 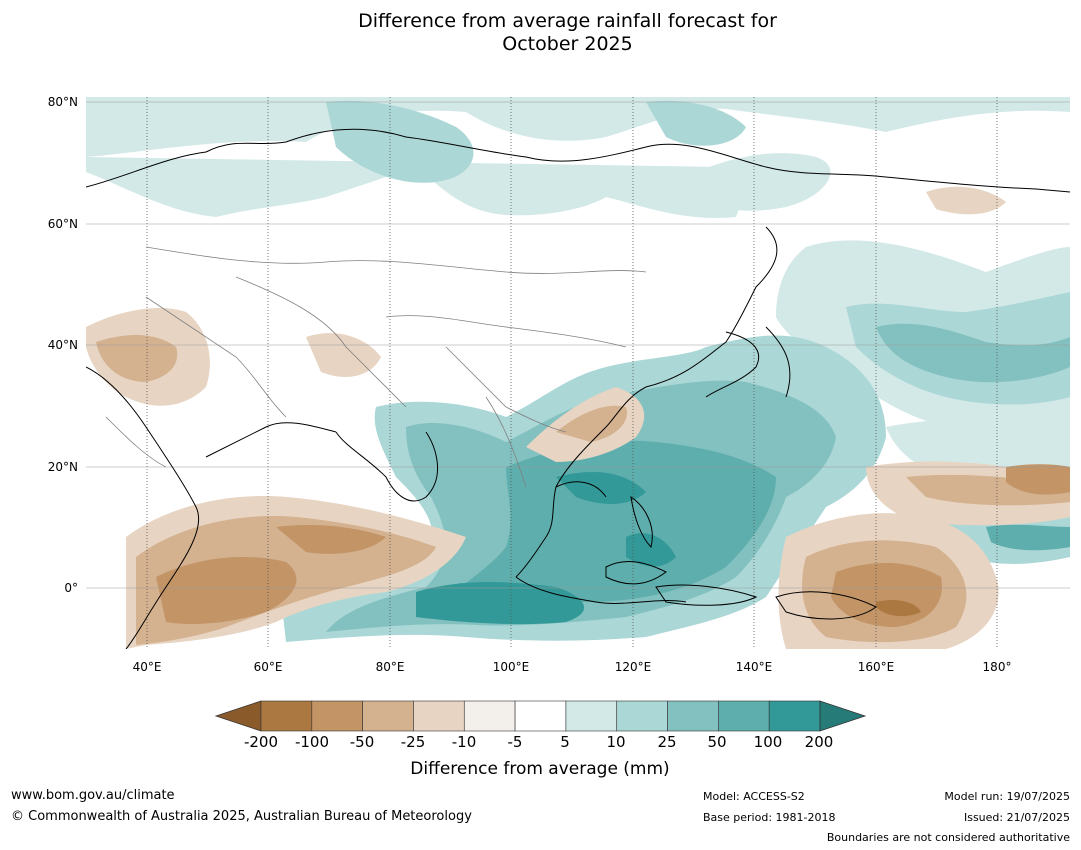 What do you see at coordinates (843, 716) in the screenshot?
I see `colorbar-over-arrow` at bounding box center [843, 716].